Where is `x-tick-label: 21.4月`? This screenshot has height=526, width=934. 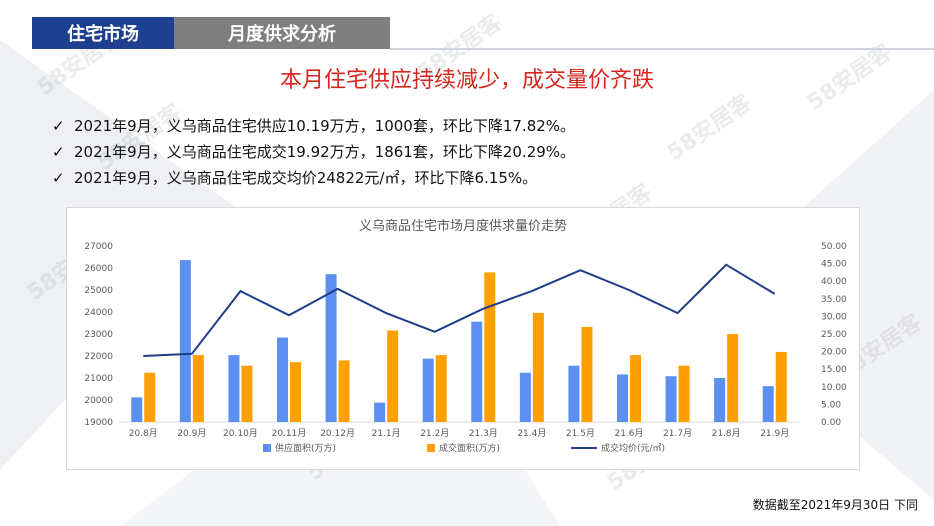
x-tick-label: 21.4月 is located at coordinates (531, 433).